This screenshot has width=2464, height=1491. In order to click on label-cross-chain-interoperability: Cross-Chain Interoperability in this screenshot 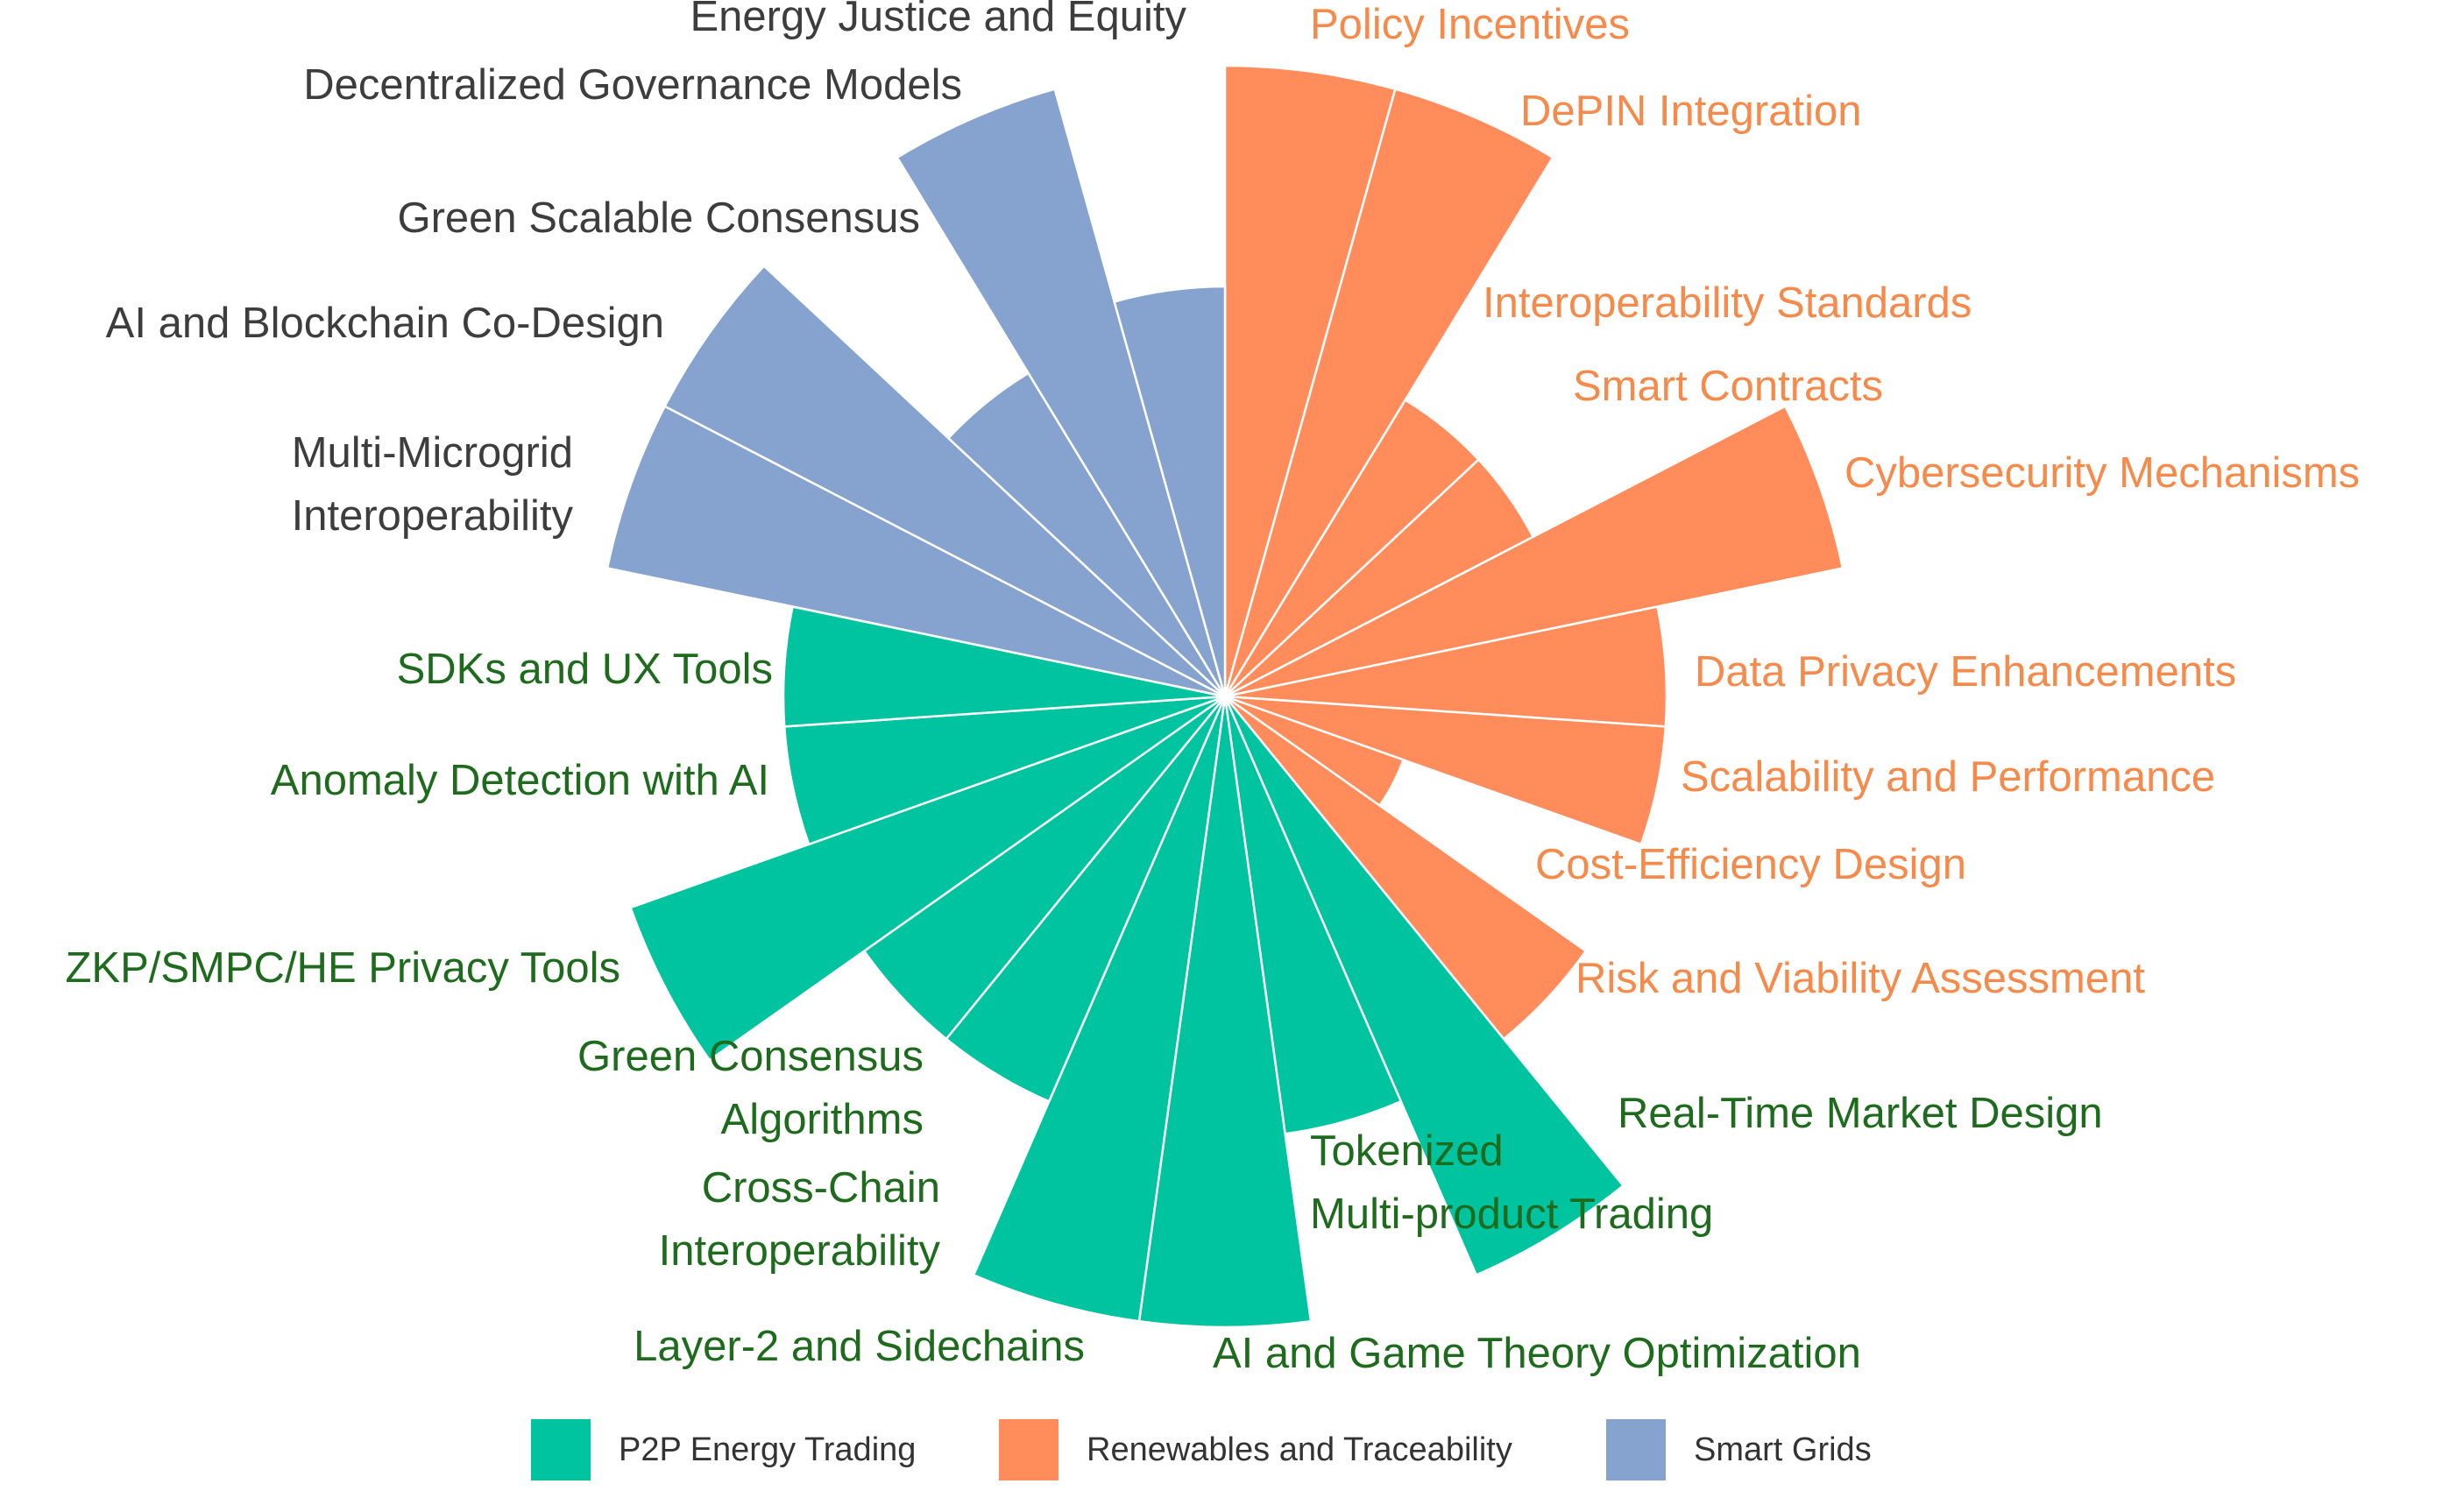, I will do `click(800, 1219)`.